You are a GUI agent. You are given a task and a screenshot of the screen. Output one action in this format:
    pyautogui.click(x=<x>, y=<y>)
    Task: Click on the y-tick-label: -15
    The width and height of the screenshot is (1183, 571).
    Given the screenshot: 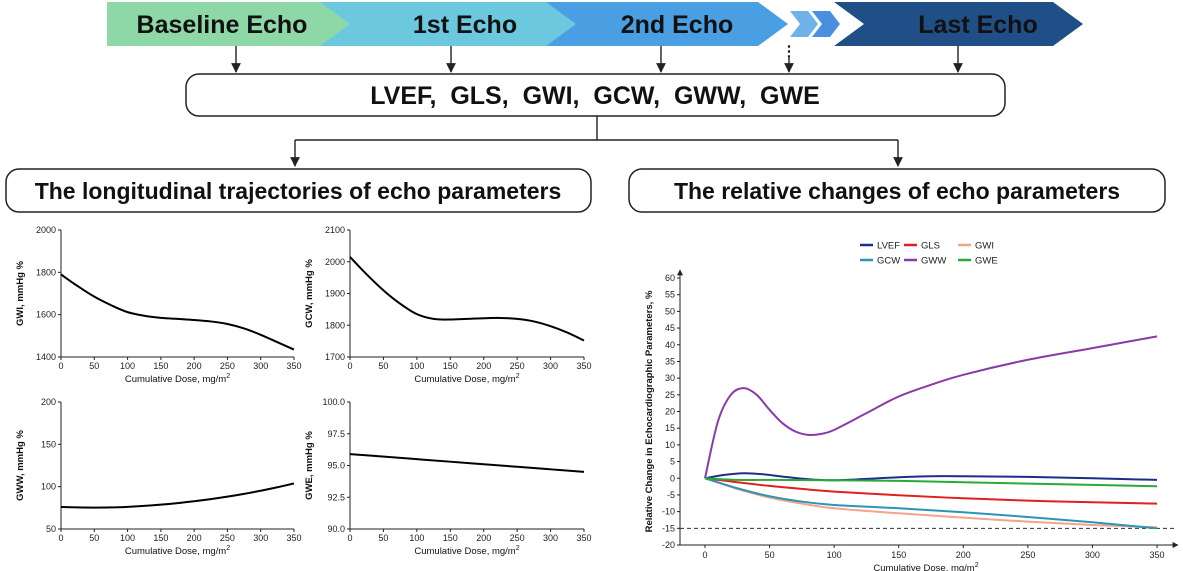 What is the action you would take?
    pyautogui.click(x=668, y=528)
    